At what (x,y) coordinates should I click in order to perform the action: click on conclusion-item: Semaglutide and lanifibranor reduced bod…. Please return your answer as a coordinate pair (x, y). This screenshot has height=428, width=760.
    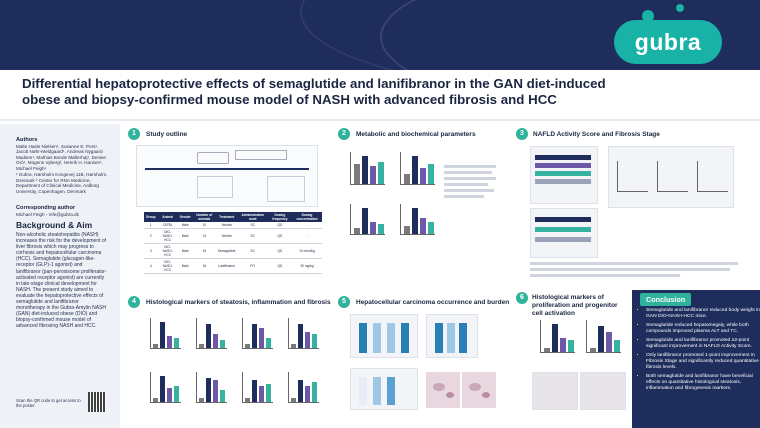
    Looking at the image, I should click on (703, 314).